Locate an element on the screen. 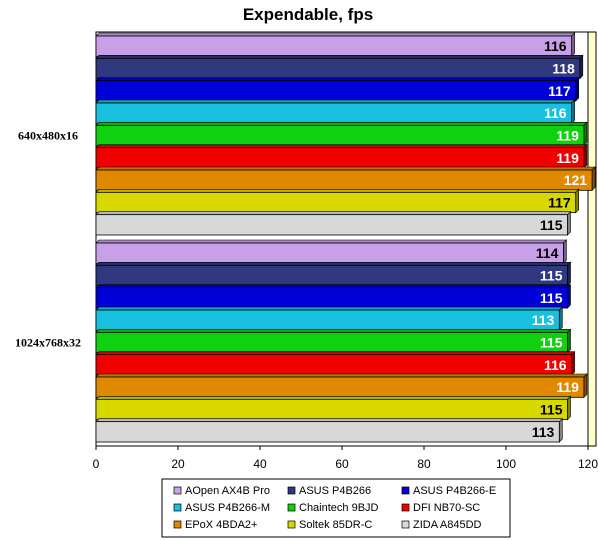 The height and width of the screenshot is (540, 598). category-label: 640x480x16 is located at coordinates (48, 136).